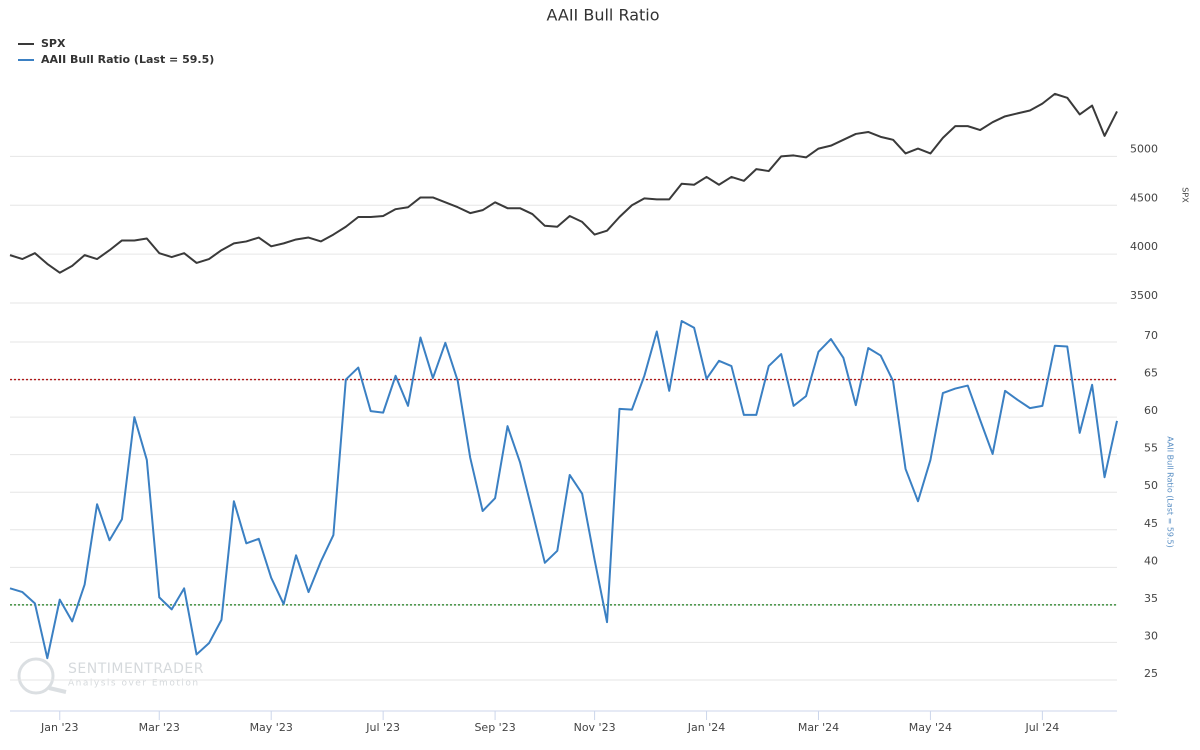  What do you see at coordinates (1151, 598) in the screenshot?
I see `y2-tick-label: 35` at bounding box center [1151, 598].